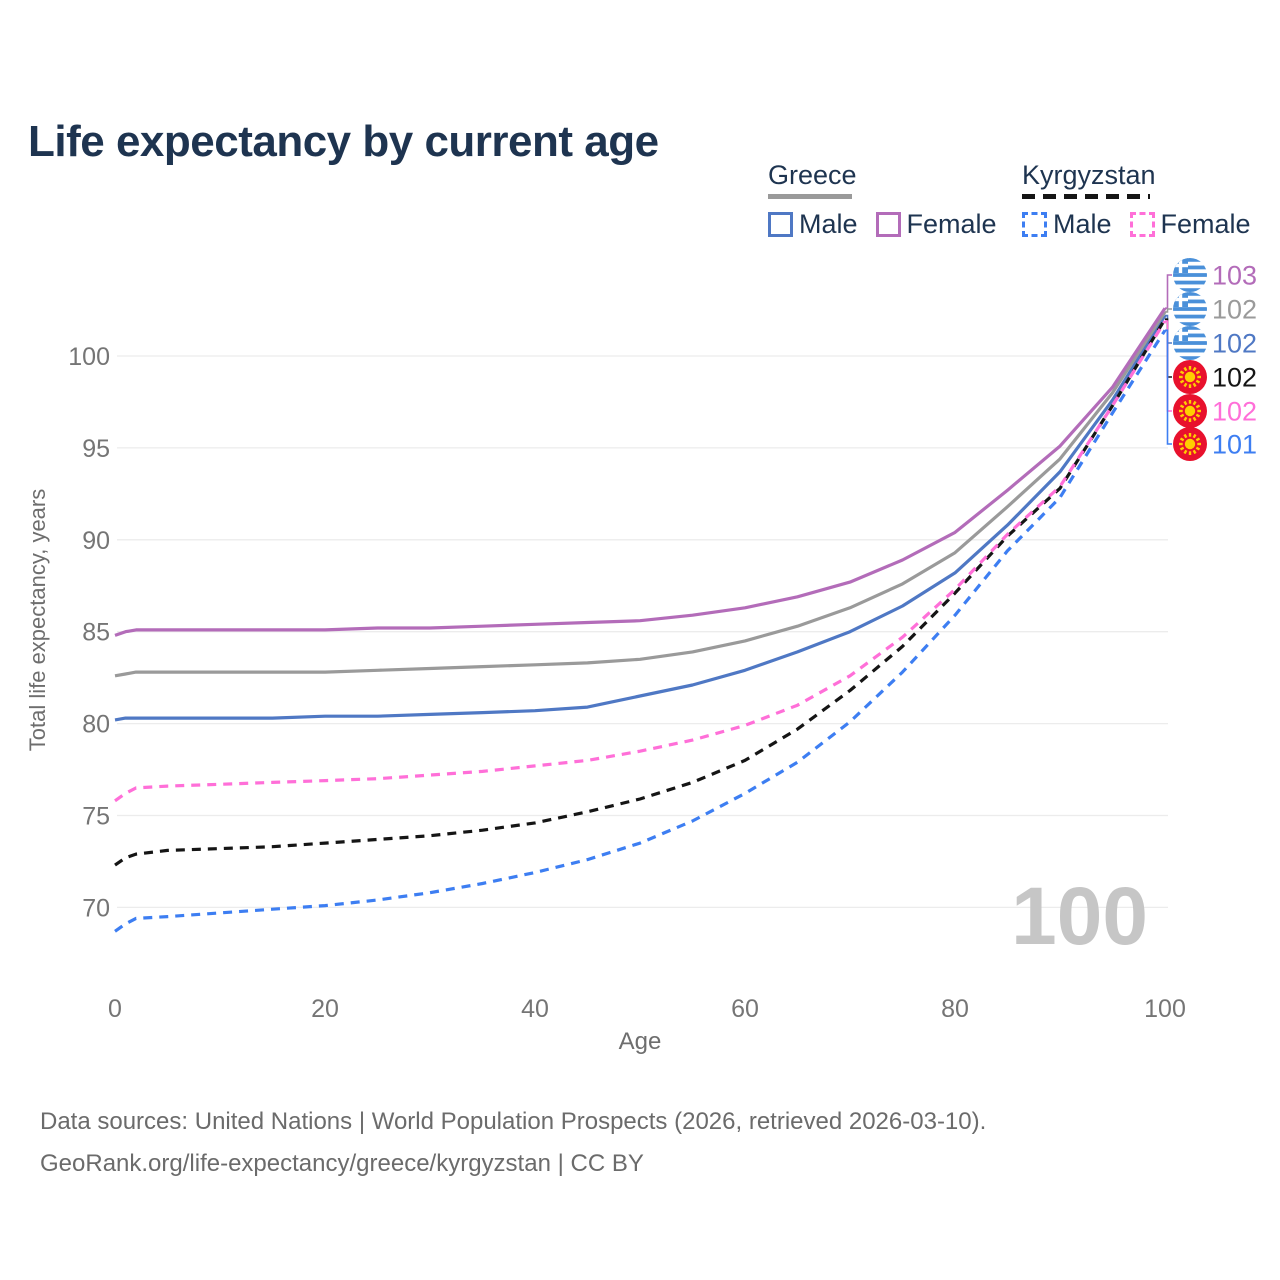 This screenshot has width=1280, height=1280. I want to click on leader-kyrgyzstan-female, so click(1168, 366).